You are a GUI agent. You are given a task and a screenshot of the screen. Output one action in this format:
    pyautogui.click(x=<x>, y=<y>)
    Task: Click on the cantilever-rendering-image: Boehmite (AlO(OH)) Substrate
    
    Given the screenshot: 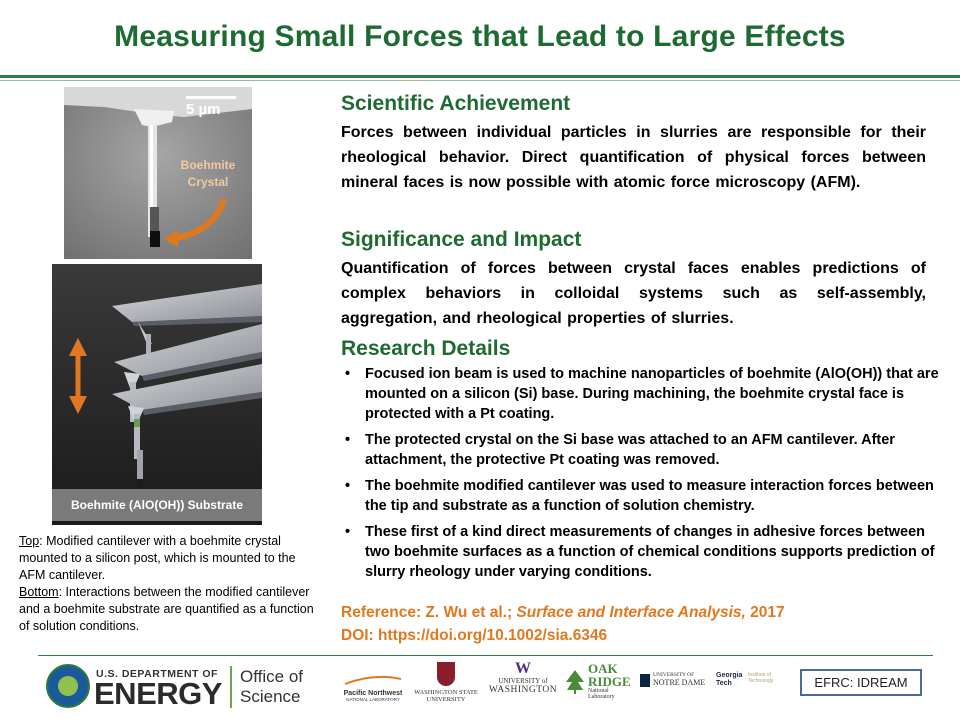 What is the action you would take?
    pyautogui.click(x=157, y=394)
    